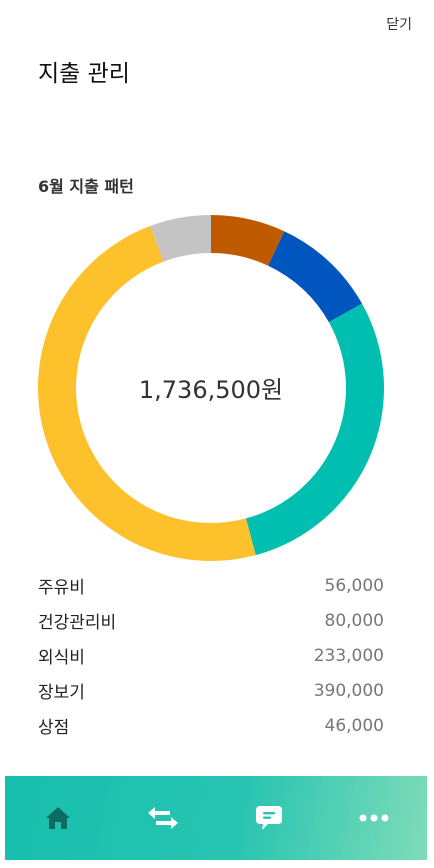 This screenshot has height=868, width=434. Describe the element at coordinates (216, 818) in the screenshot. I see `bottom-nav` at that location.